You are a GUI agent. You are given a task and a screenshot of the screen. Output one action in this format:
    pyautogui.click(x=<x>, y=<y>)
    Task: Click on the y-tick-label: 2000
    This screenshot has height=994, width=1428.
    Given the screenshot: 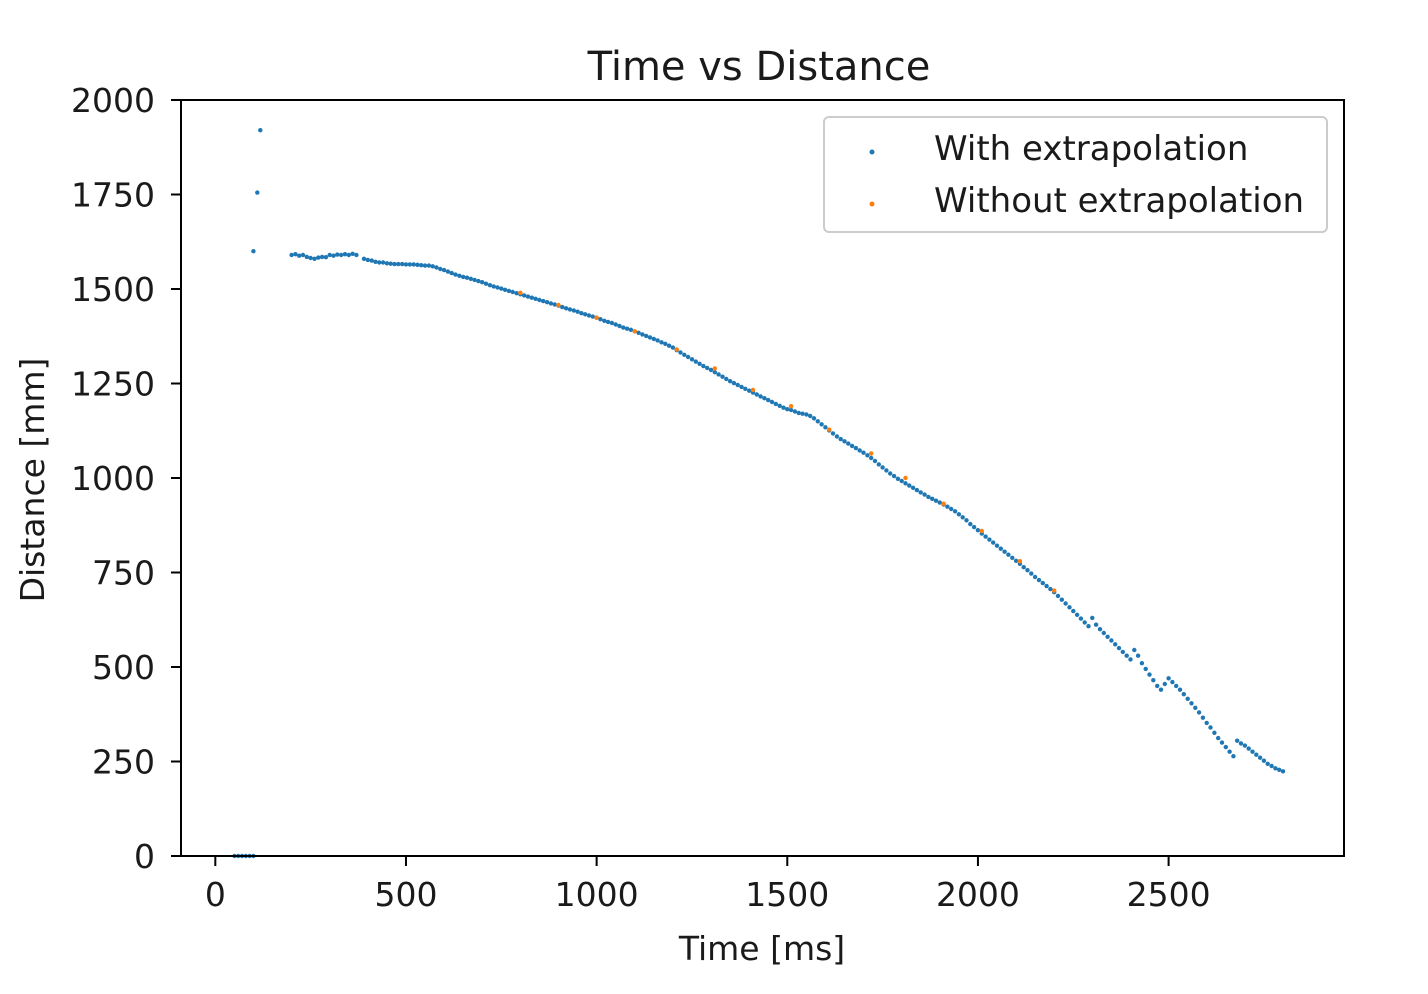 What is the action you would take?
    pyautogui.click(x=113, y=100)
    